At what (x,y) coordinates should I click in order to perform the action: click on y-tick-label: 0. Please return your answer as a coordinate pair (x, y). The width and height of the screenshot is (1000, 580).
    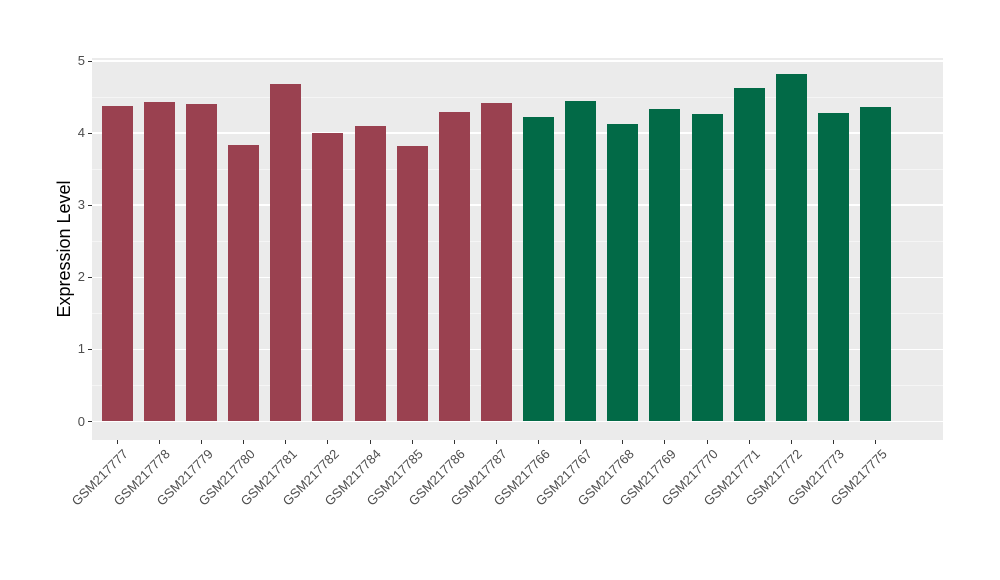
    Looking at the image, I should click on (81, 421).